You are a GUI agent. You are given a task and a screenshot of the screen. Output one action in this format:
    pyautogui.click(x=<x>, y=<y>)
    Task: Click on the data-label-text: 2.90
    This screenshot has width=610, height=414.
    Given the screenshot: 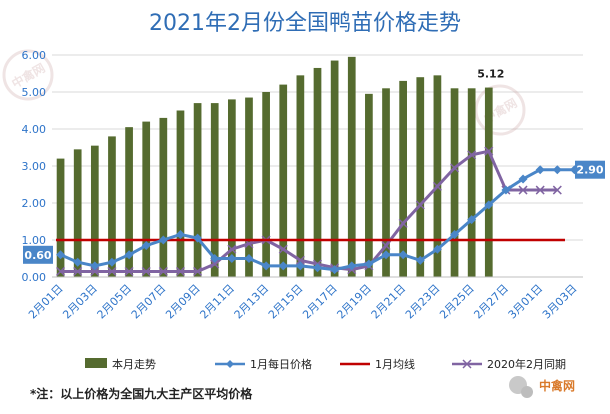 What is the action you would take?
    pyautogui.click(x=589, y=170)
    